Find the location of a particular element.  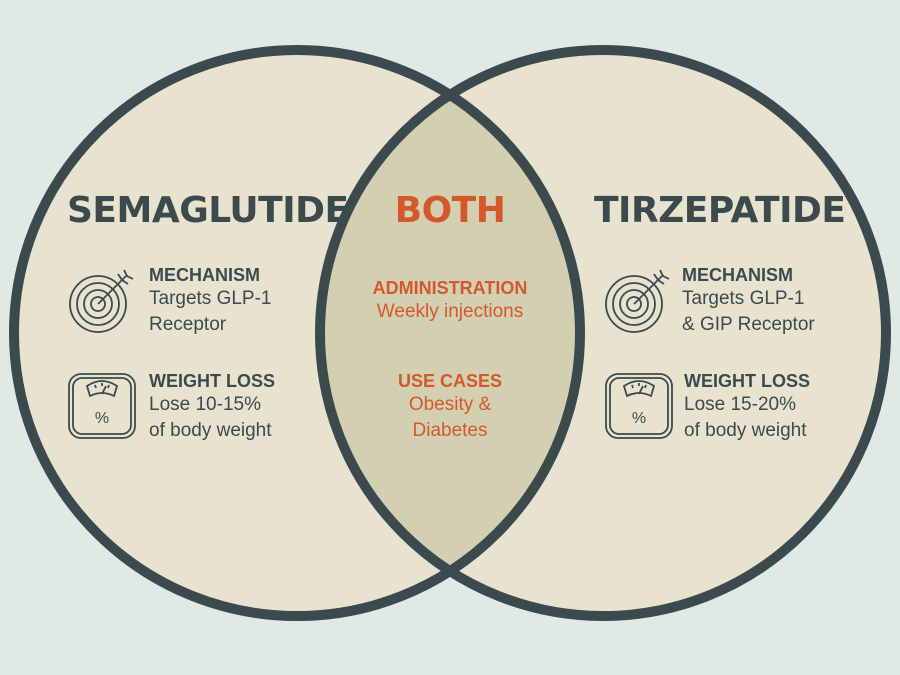

left-weight-loss-label: WEIGHT LOSS is located at coordinates (212, 381).